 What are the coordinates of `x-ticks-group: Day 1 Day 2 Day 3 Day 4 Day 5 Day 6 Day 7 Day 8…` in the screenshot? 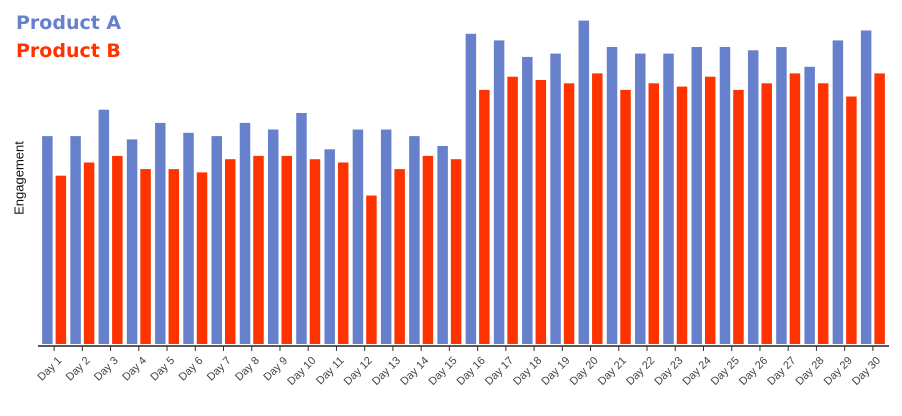 It's located at (459, 367).